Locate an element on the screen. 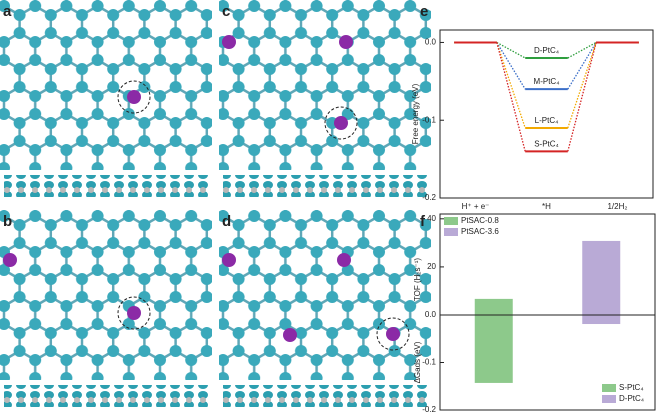  legend-label: PtSAC-0.8 is located at coordinates (480, 220).